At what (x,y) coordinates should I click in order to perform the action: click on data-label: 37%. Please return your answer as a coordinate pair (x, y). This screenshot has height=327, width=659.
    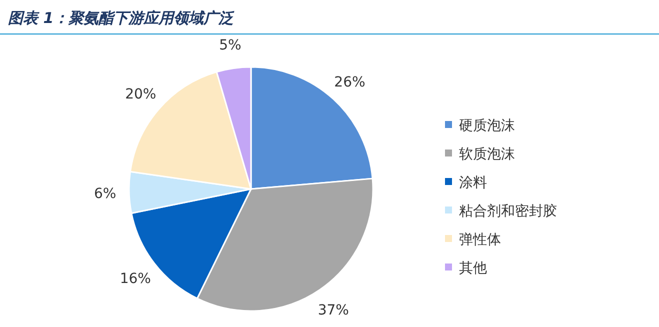
    Looking at the image, I should click on (333, 310).